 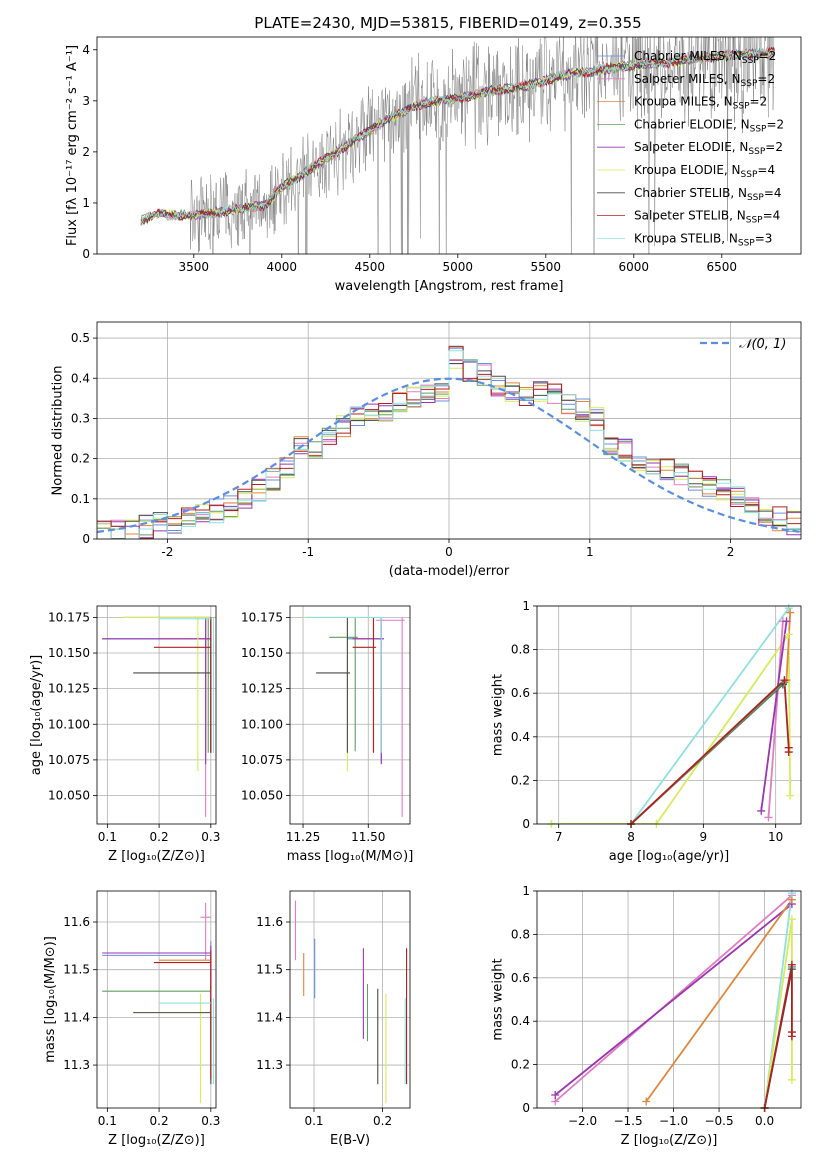 I want to click on y-axis-label: mass [log₁₀(M/M⊙)], so click(x=50, y=999).